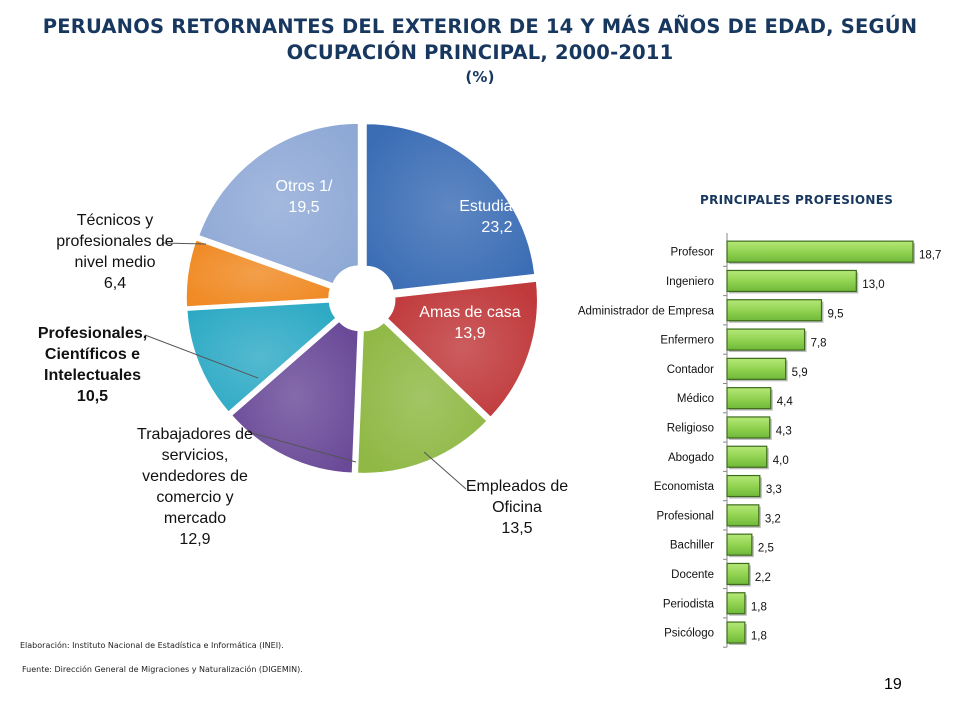 The image size is (960, 720). What do you see at coordinates (470, 312) in the screenshot?
I see `pie-slice-name: Amas de casa` at bounding box center [470, 312].